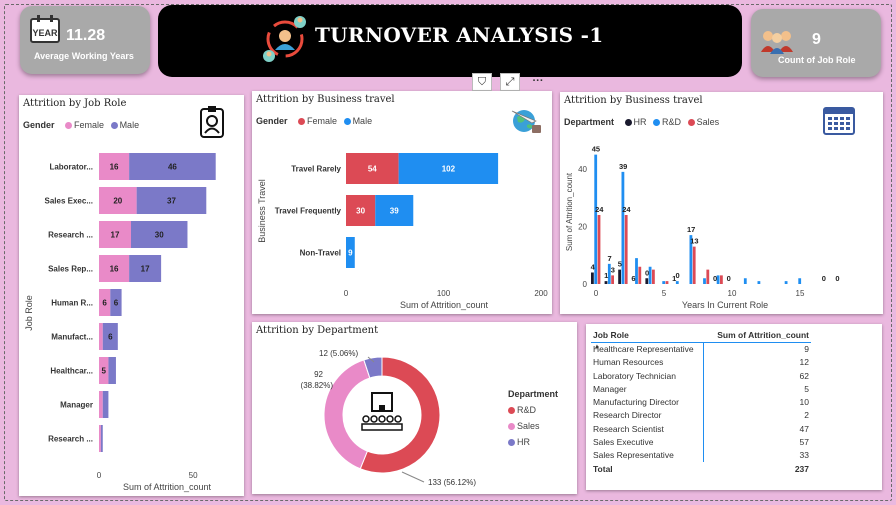 This screenshot has width=896, height=505. I want to click on x-tick-label: 100, so click(444, 293).